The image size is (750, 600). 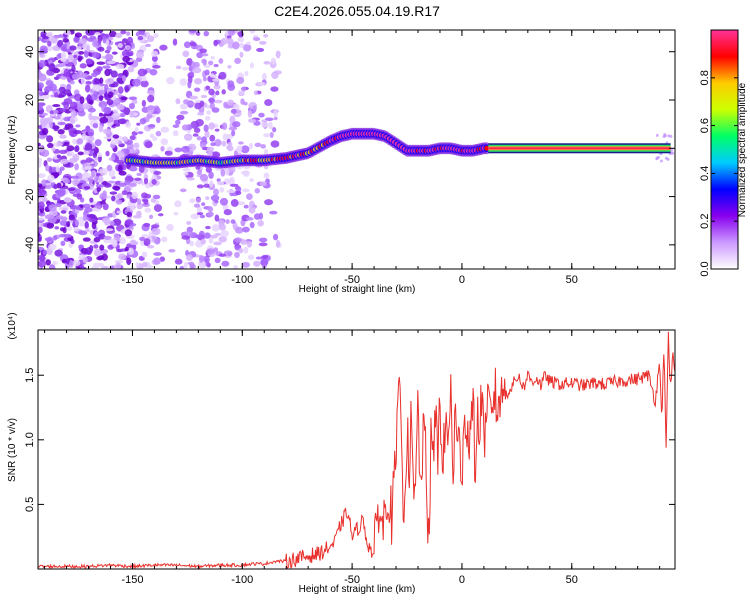 I want to click on colorbar-tick-label: 0.4, so click(x=705, y=173).